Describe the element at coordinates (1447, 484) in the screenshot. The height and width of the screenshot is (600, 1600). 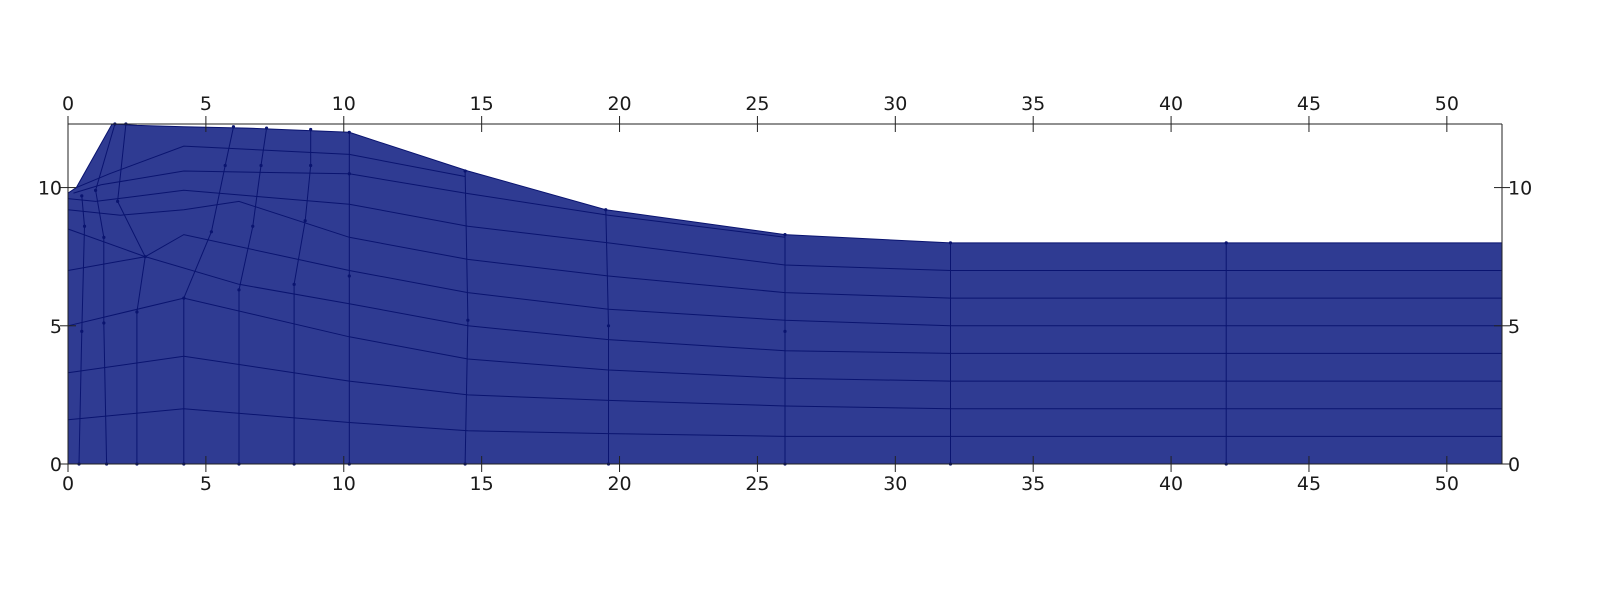
I see `bottom-x-tick-label: 50` at that location.